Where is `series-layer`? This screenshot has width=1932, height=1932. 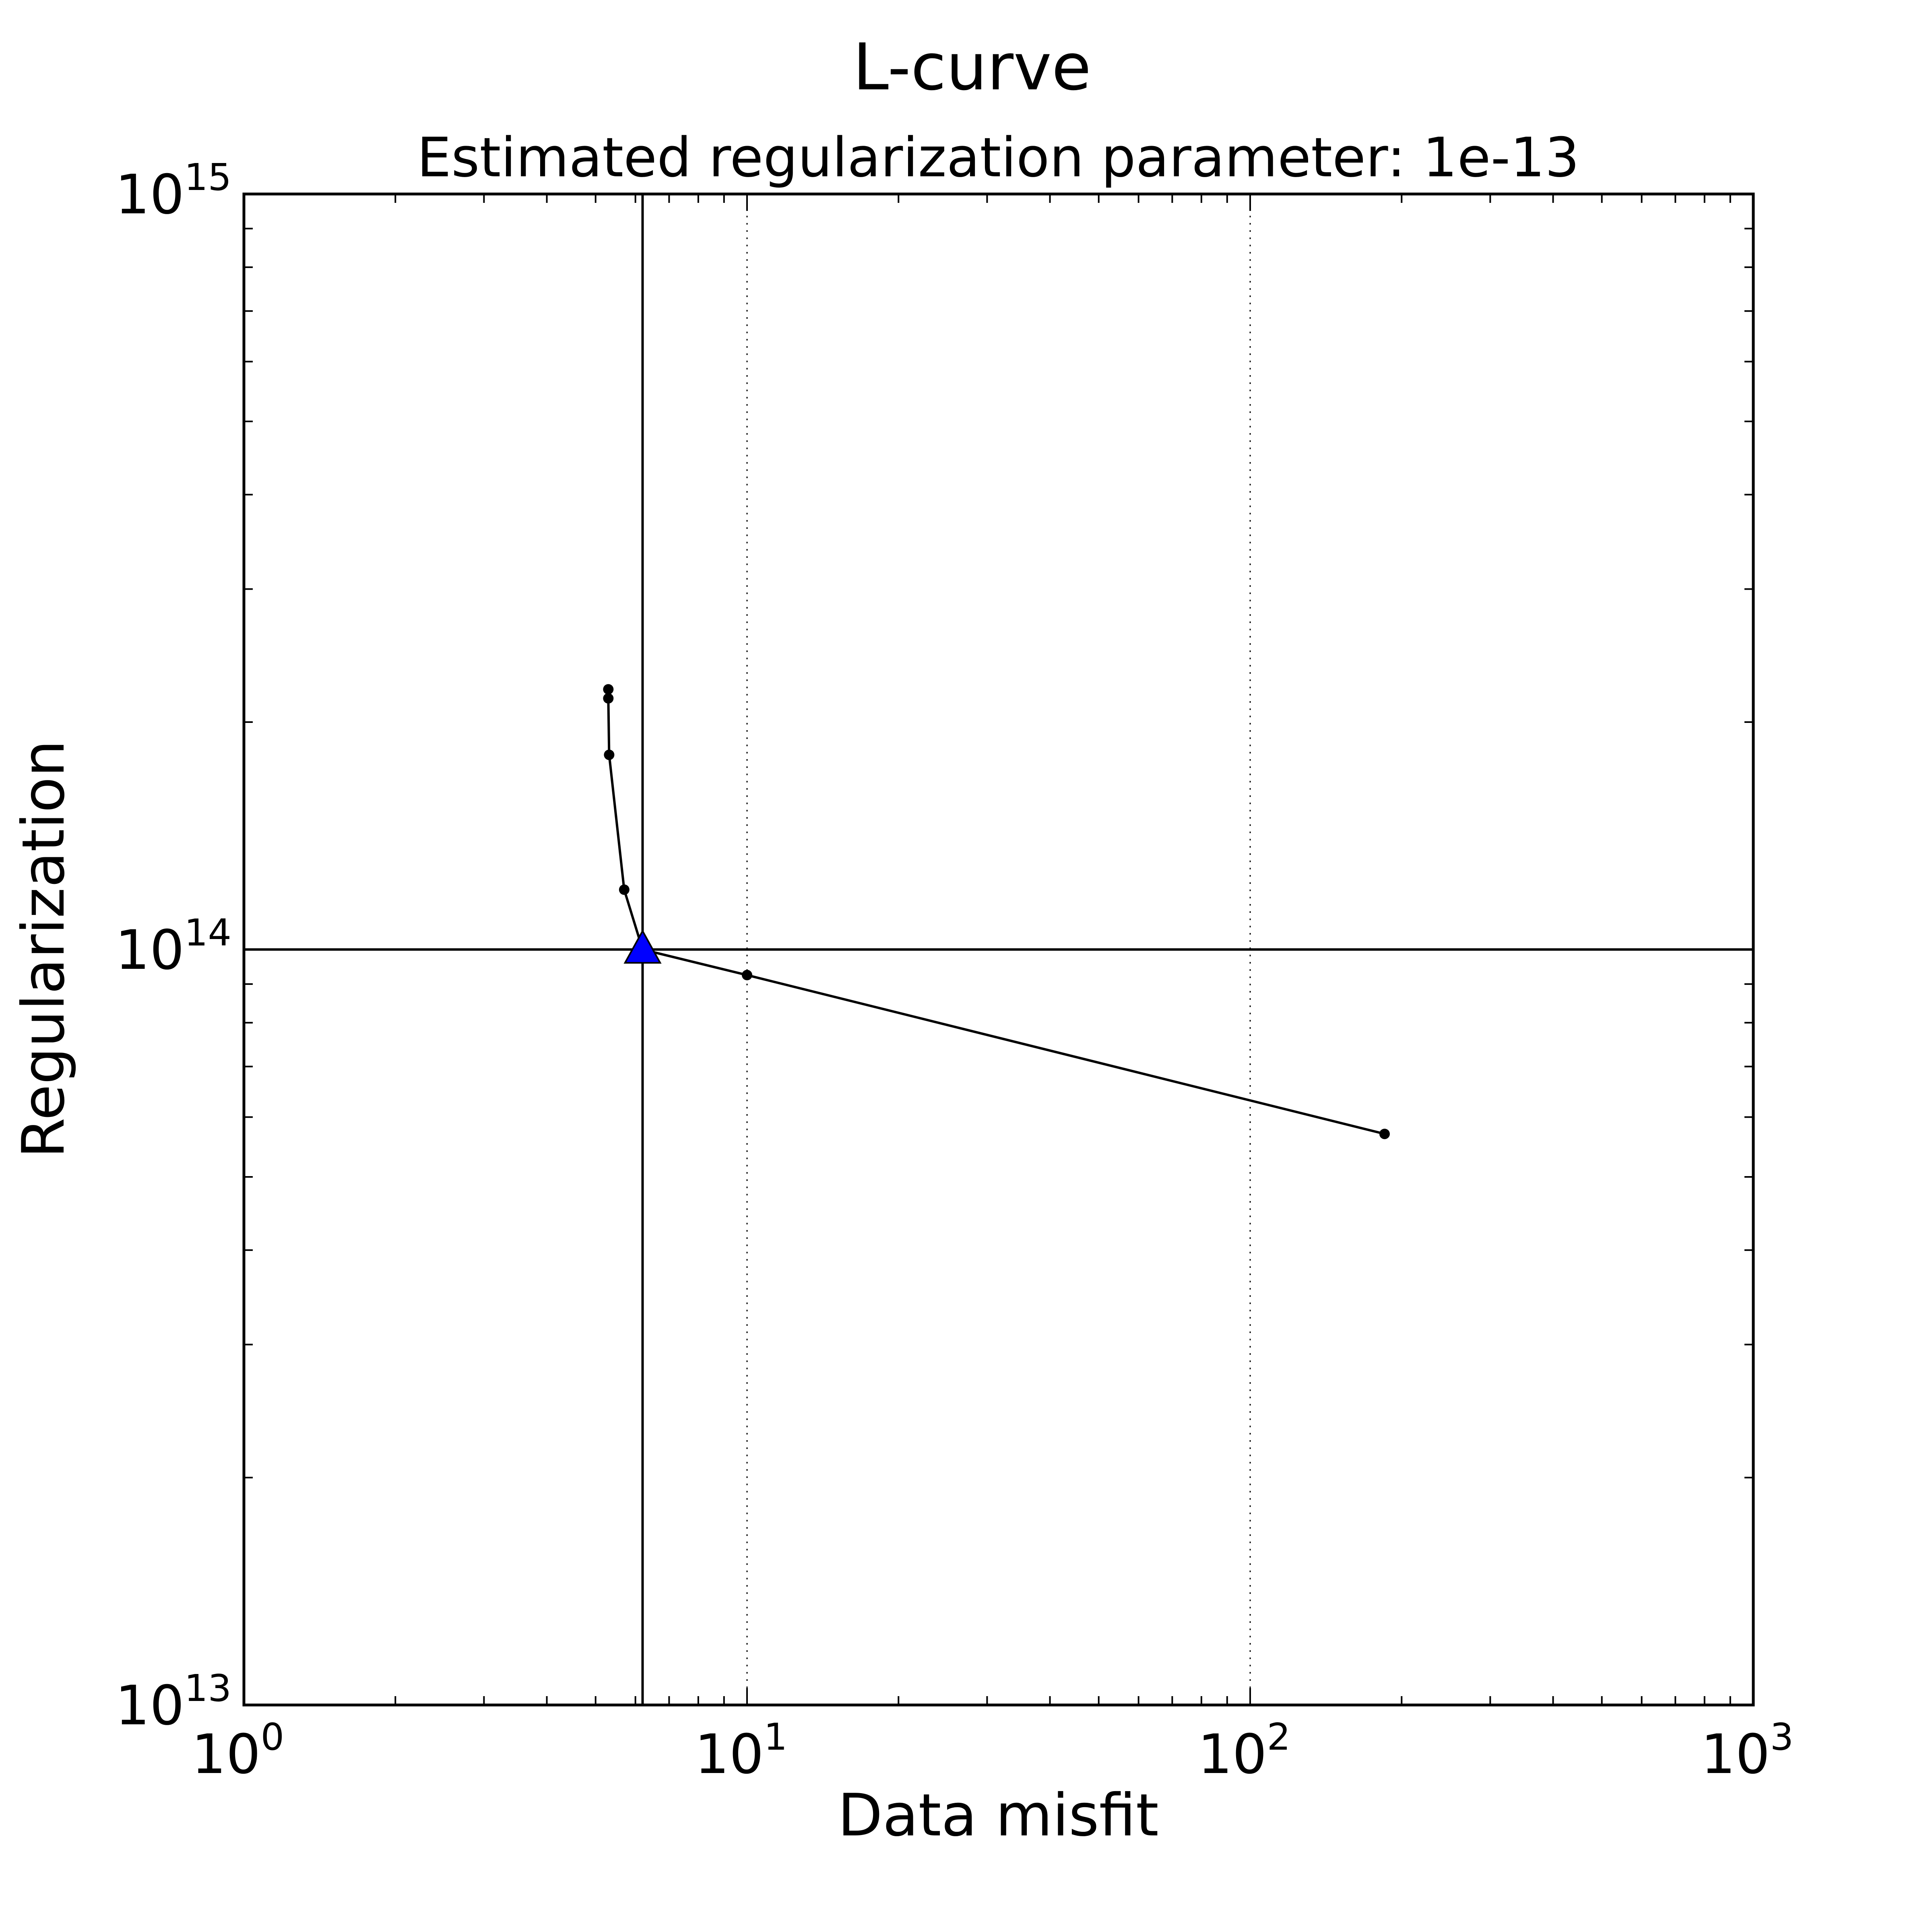 series-layer is located at coordinates (996, 911).